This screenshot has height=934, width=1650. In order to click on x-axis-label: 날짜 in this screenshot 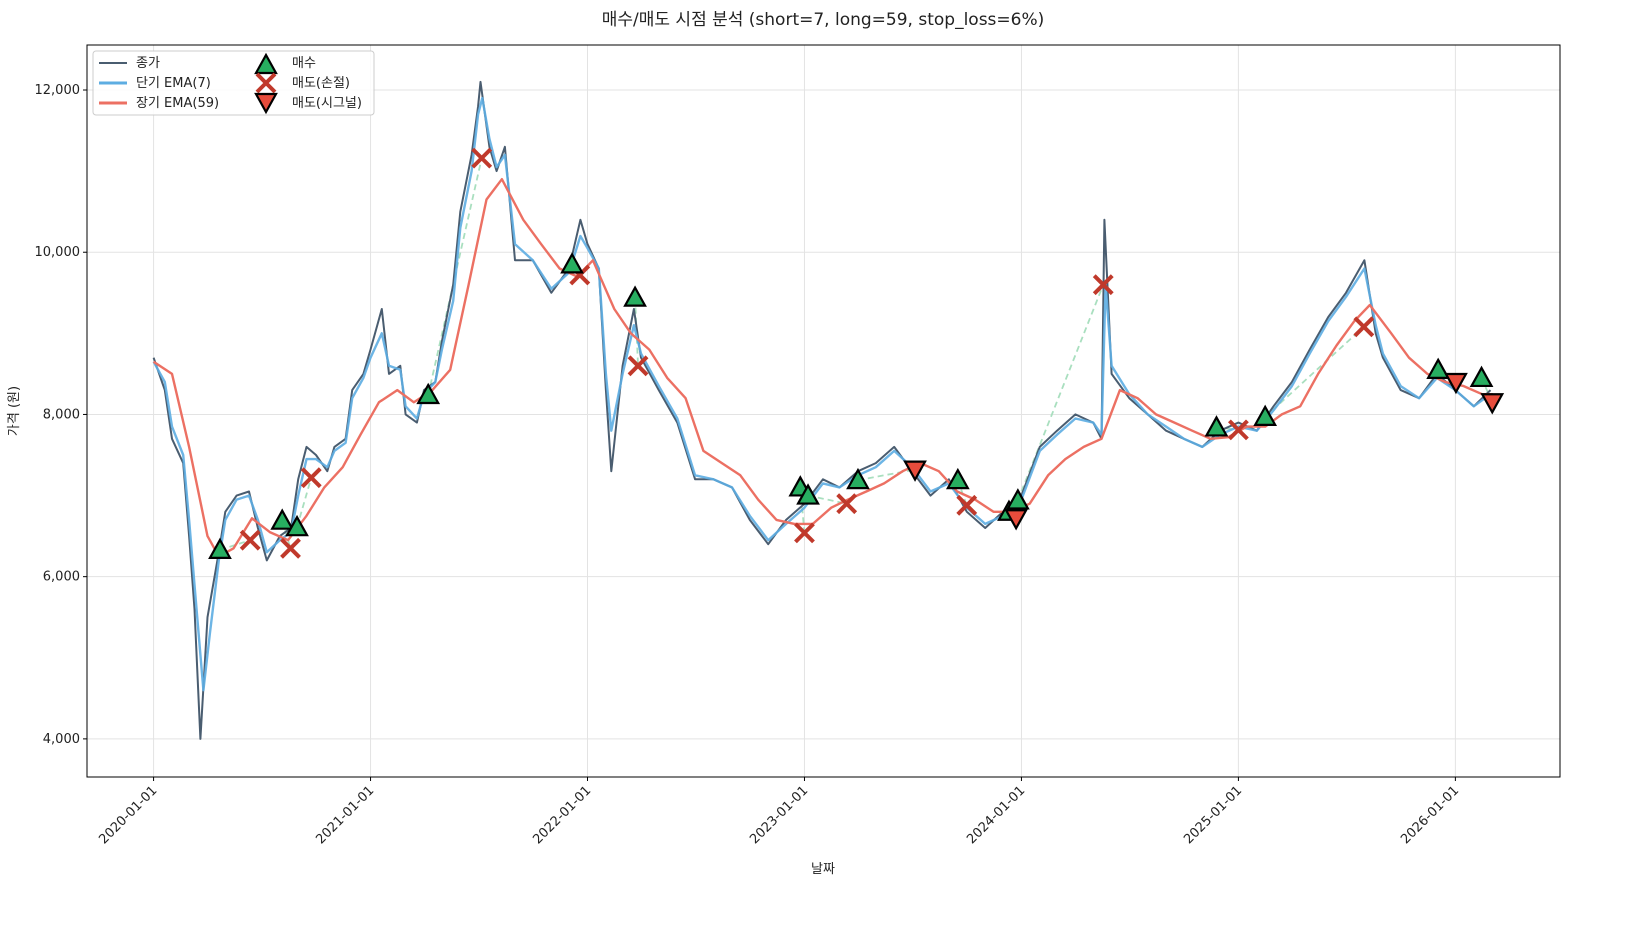, I will do `click(823, 869)`.